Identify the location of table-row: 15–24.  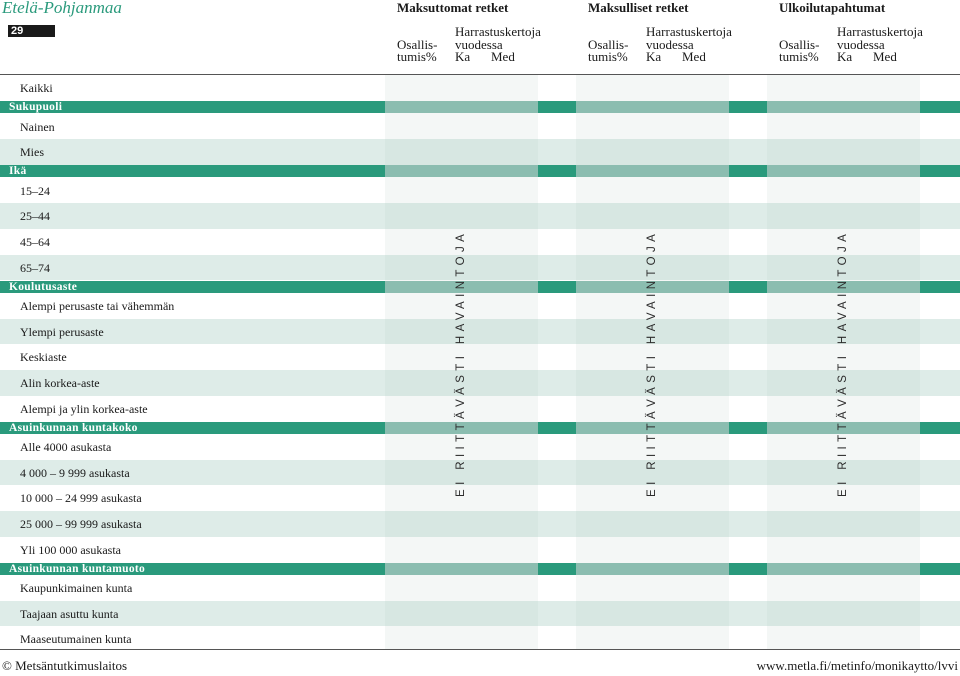
(480, 191).